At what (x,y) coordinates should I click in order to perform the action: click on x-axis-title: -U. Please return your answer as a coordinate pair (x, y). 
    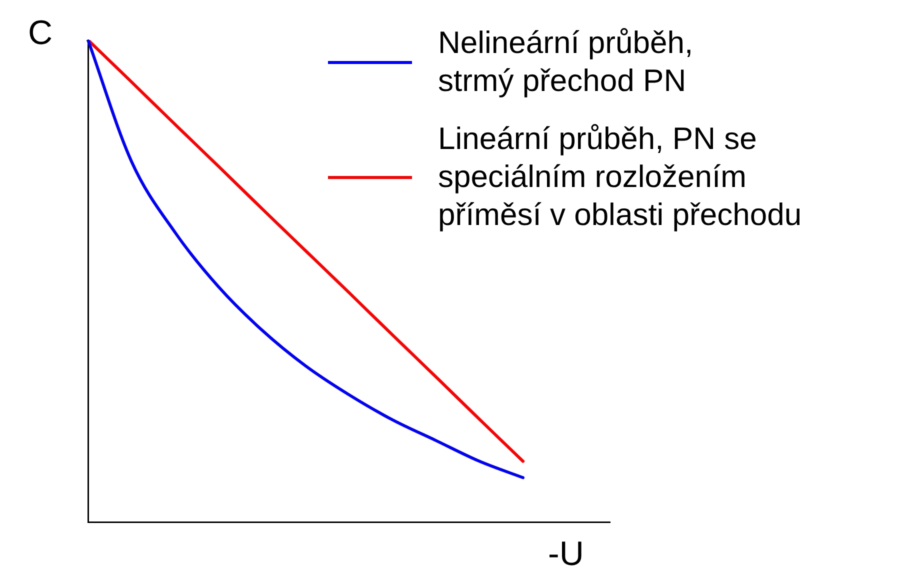
    Looking at the image, I should click on (566, 554).